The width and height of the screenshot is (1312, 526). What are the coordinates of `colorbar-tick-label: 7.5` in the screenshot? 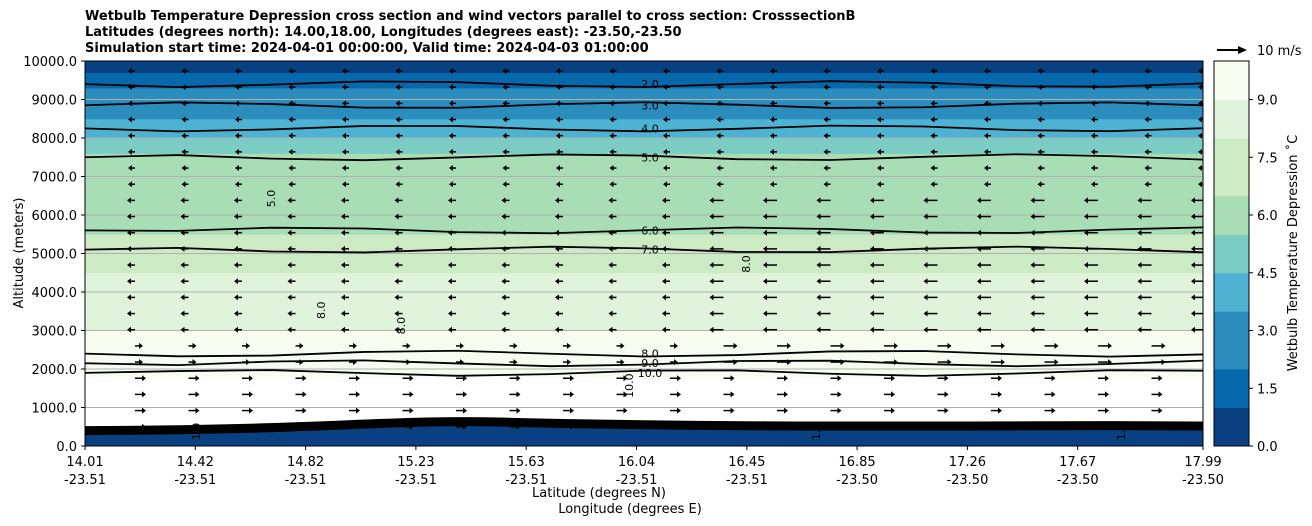 It's located at (1267, 158).